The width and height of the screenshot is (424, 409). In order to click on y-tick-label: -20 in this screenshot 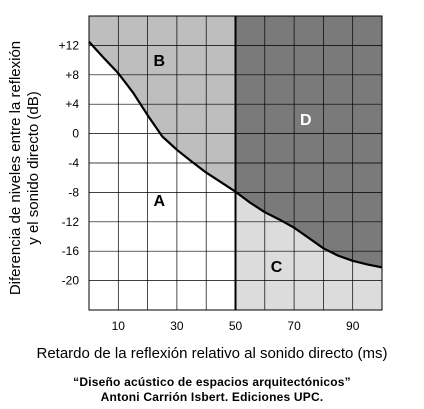, I will do `click(71, 281)`.